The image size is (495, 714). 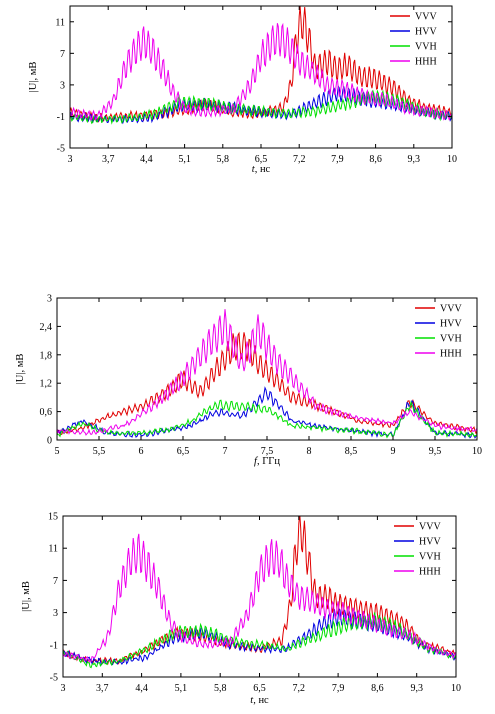 What do you see at coordinates (57, 451) in the screenshot?
I see `x-tick-label: 5` at bounding box center [57, 451].